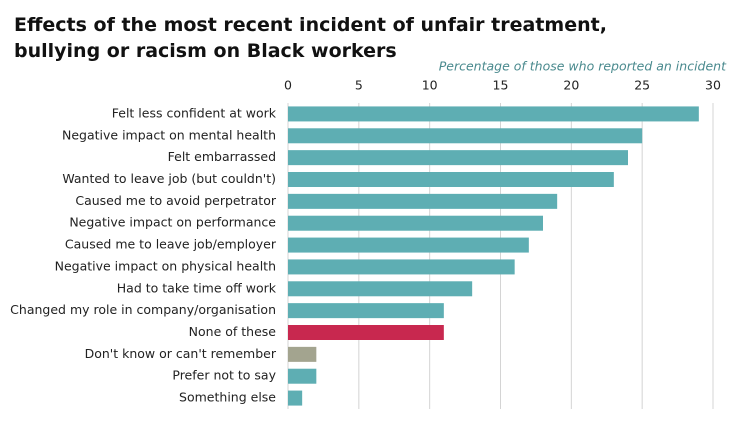  What do you see at coordinates (571, 85) in the screenshot?
I see `x-tick-label: 20` at bounding box center [571, 85].